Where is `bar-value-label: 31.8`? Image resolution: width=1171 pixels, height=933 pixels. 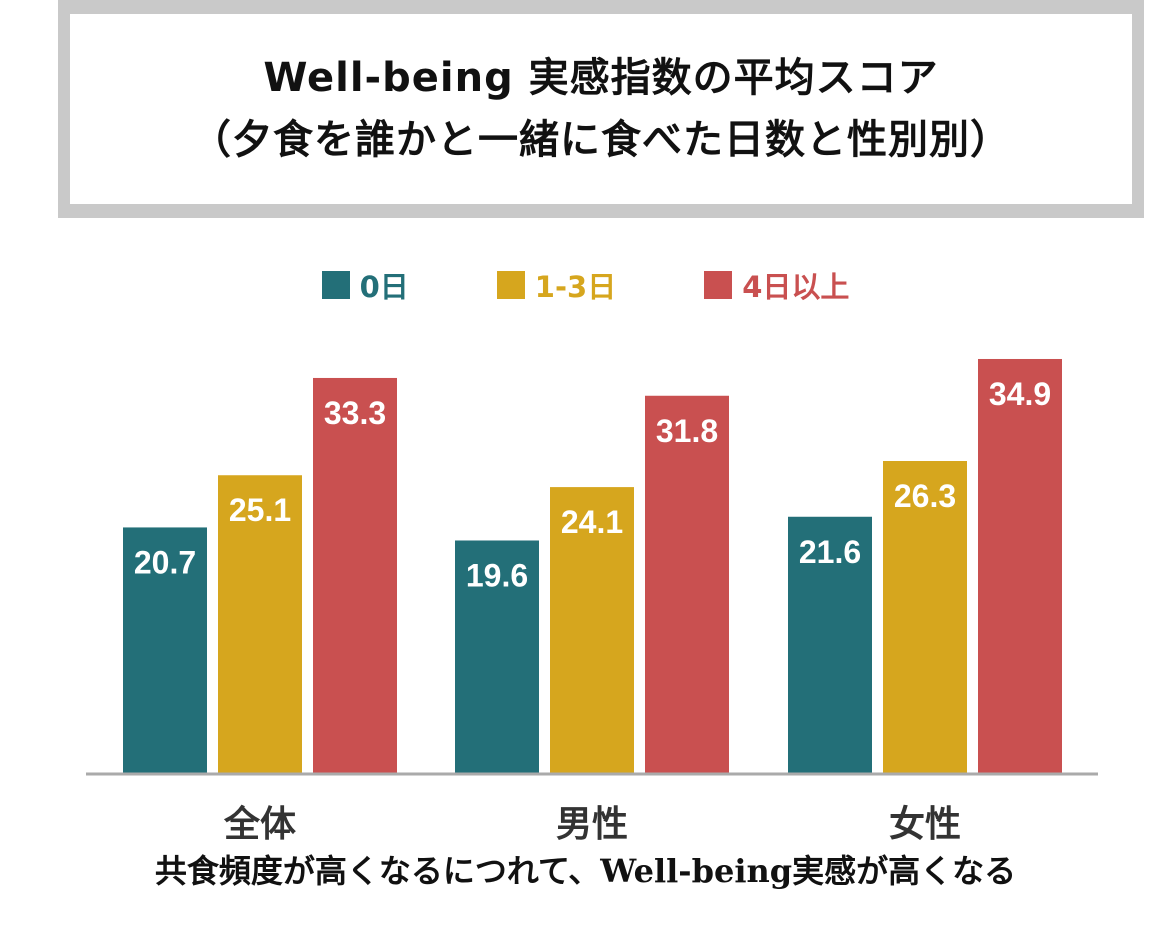 bar-value-label: 31.8 is located at coordinates (687, 431).